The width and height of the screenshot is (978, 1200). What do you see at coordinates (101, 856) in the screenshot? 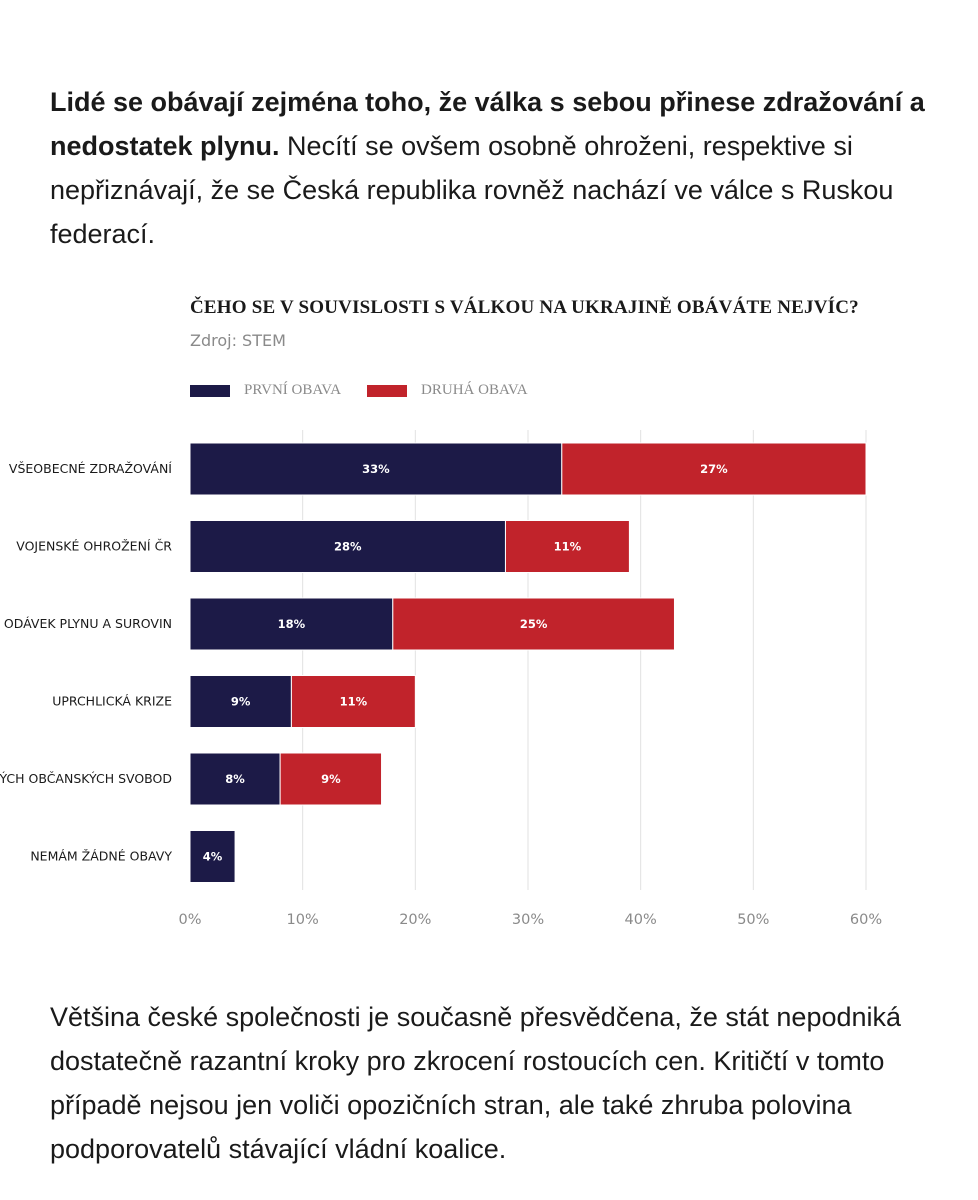
I see `category-label: NEMÁM ŽÁDNÉ OBAVY` at bounding box center [101, 856].